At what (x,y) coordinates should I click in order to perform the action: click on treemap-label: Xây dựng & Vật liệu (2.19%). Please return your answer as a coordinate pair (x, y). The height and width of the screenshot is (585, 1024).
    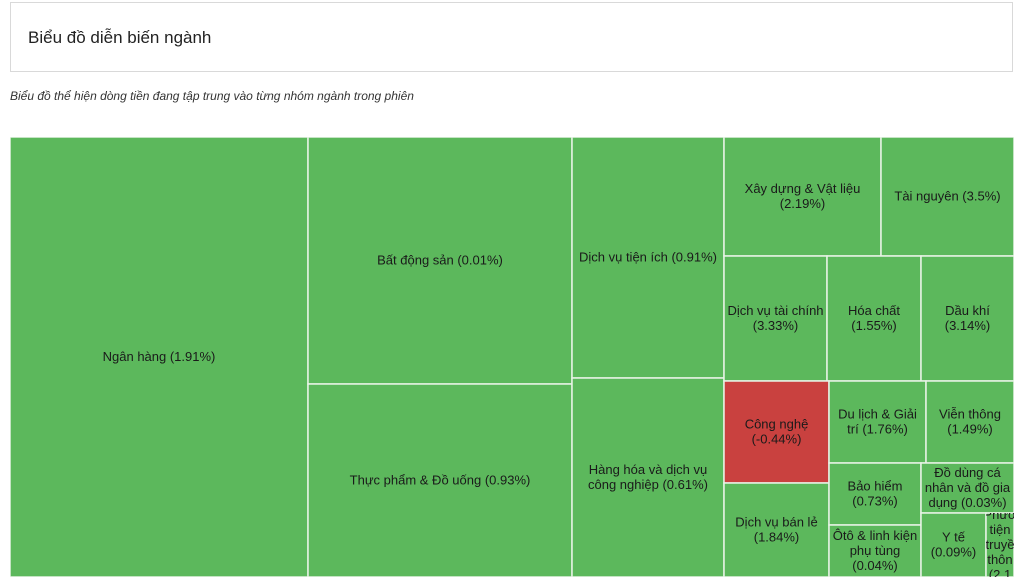
    Looking at the image, I should click on (803, 196).